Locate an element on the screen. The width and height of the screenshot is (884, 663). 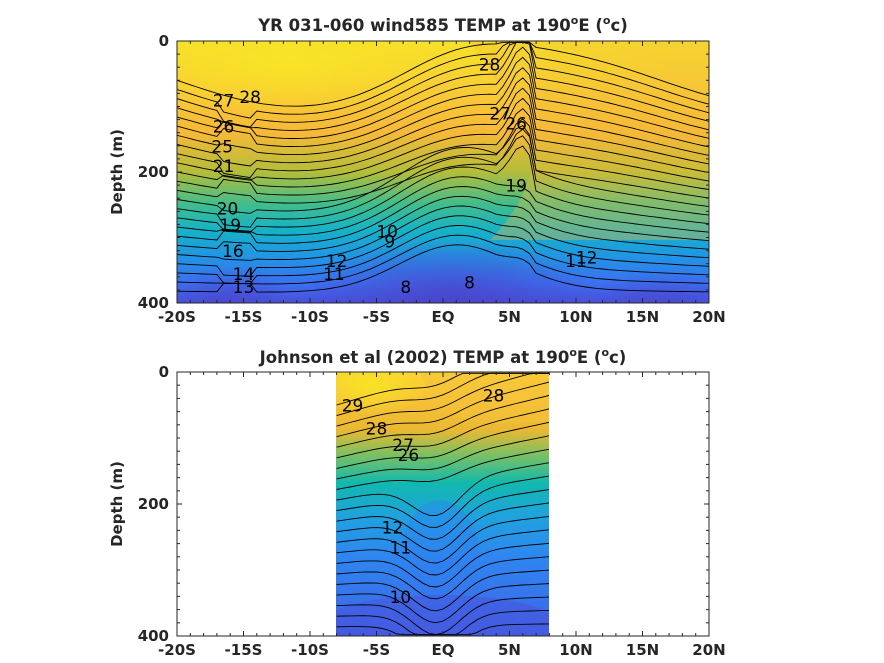
contour-label: 16 is located at coordinates (233, 252).